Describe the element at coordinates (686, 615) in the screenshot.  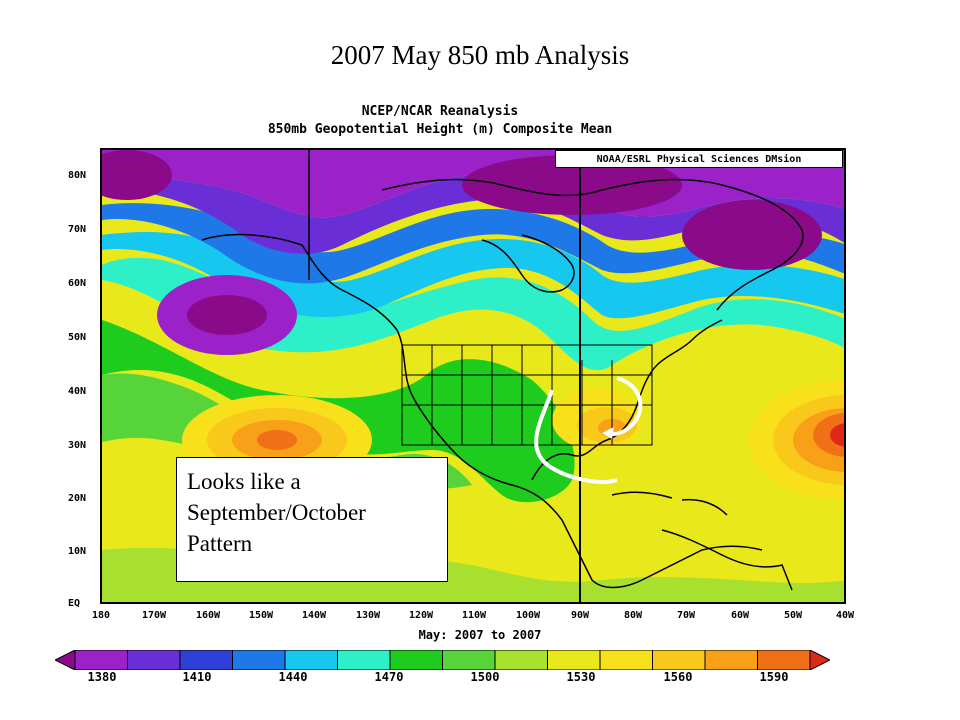
I see `lon-label-70w: 70W` at that location.